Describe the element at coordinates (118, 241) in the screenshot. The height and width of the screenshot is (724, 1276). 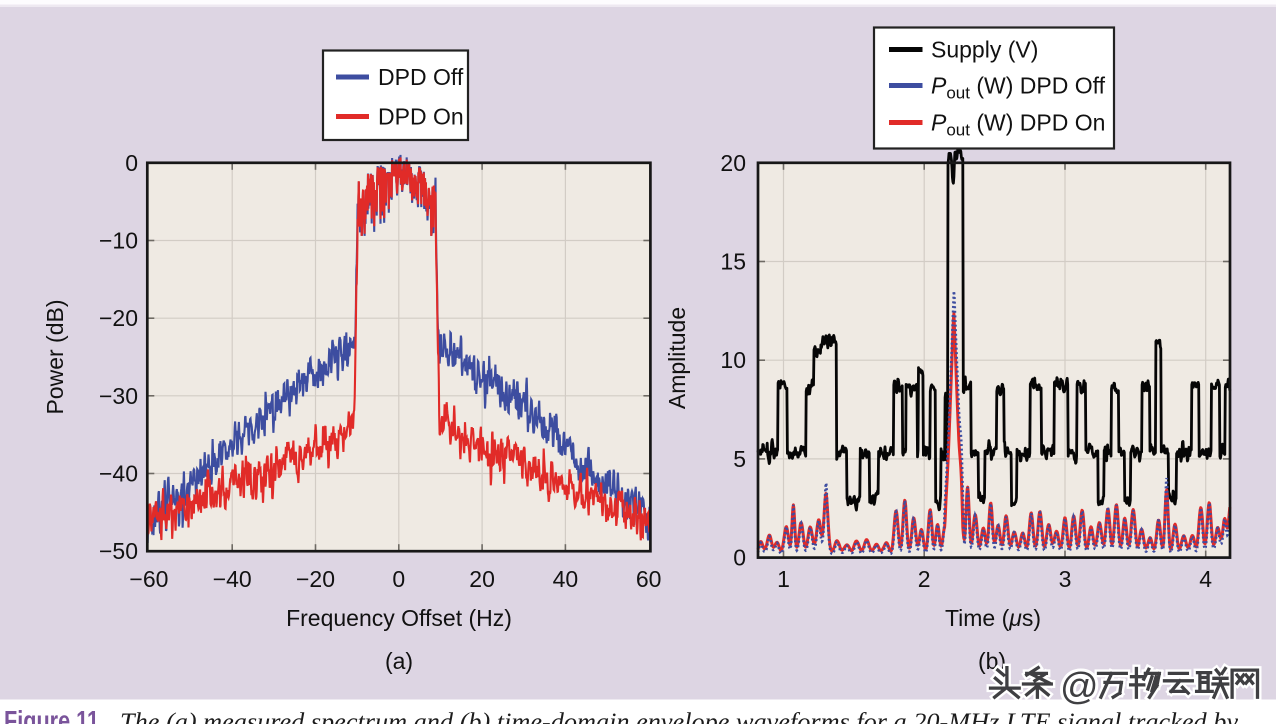
I see `svg-text: −10` at that location.